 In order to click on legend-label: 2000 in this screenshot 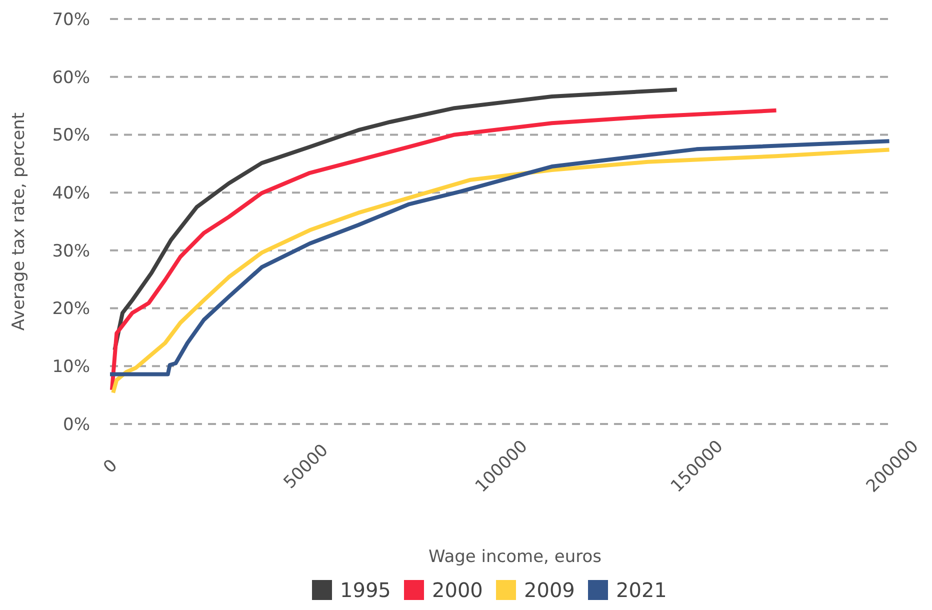, I will do `click(457, 590)`.